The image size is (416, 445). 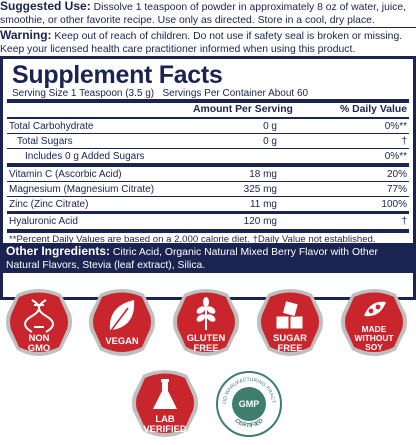 I want to click on nutrient-name: Total Carbohydrate, so click(x=51, y=126).